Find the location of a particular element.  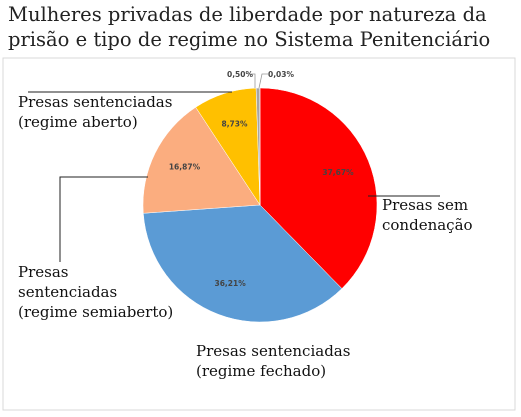

value-label: 0,03% is located at coordinates (281, 74).